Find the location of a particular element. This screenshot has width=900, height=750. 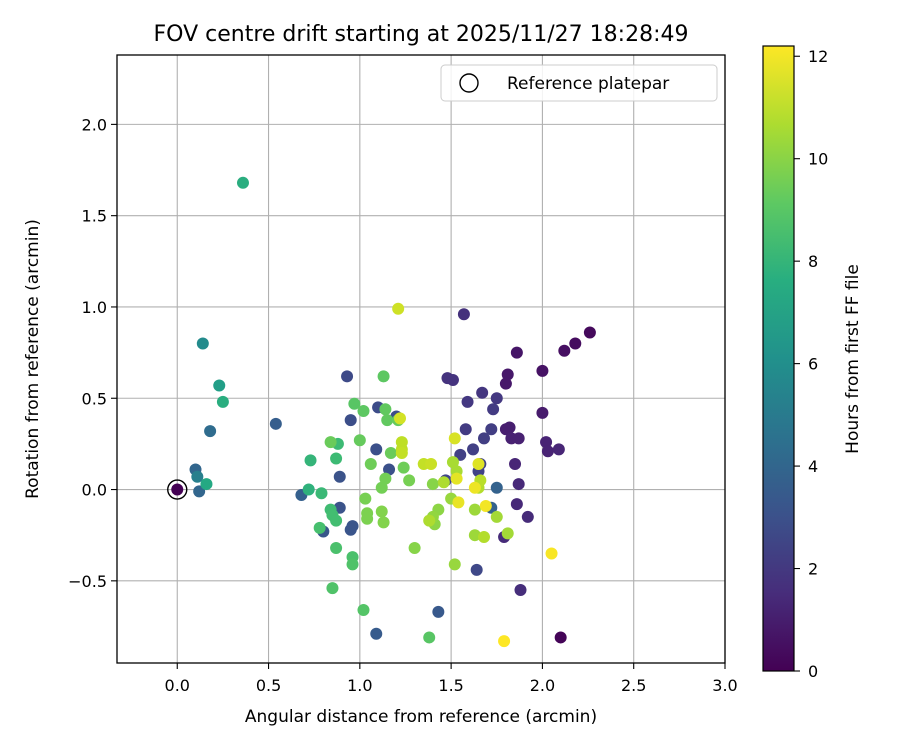

x-tick-label: 2.5 is located at coordinates (633, 685).